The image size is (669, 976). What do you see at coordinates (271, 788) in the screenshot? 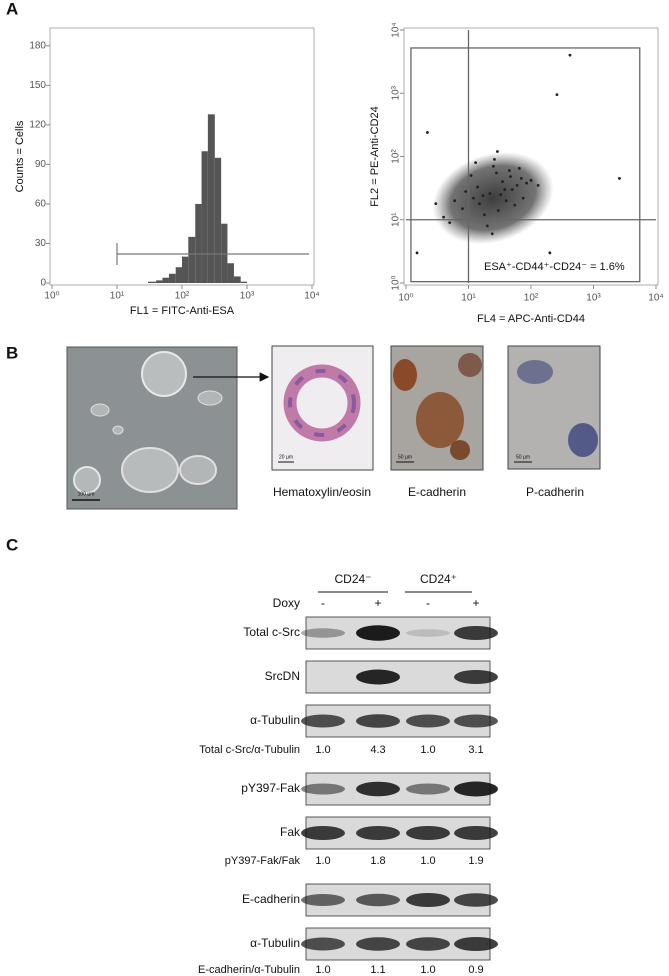
I see `blot-label: pY397-Fak` at bounding box center [271, 788].